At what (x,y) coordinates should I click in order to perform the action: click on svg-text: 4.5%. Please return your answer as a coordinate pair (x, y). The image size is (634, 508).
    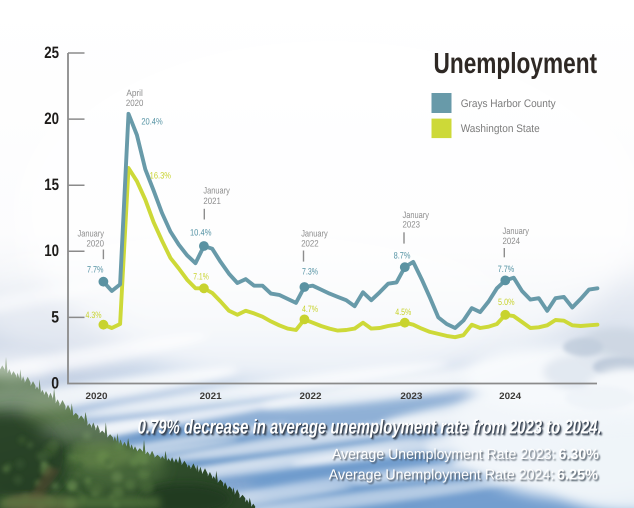
    Looking at the image, I should click on (403, 312).